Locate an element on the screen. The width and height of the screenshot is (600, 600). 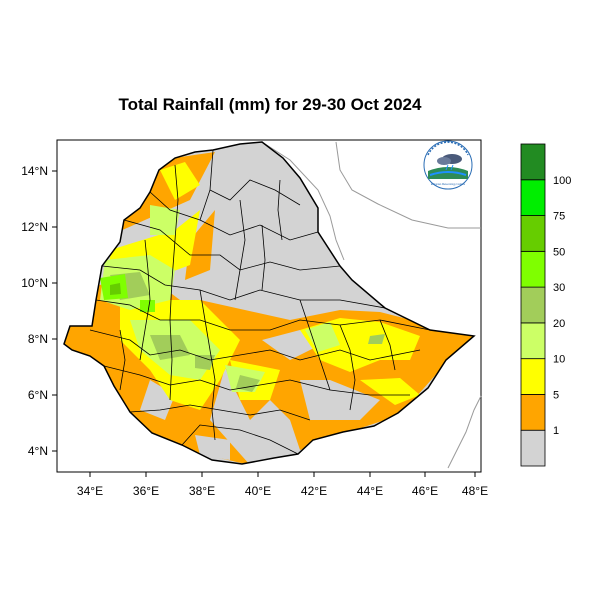
legend-label: 50 is located at coordinates (559, 252).